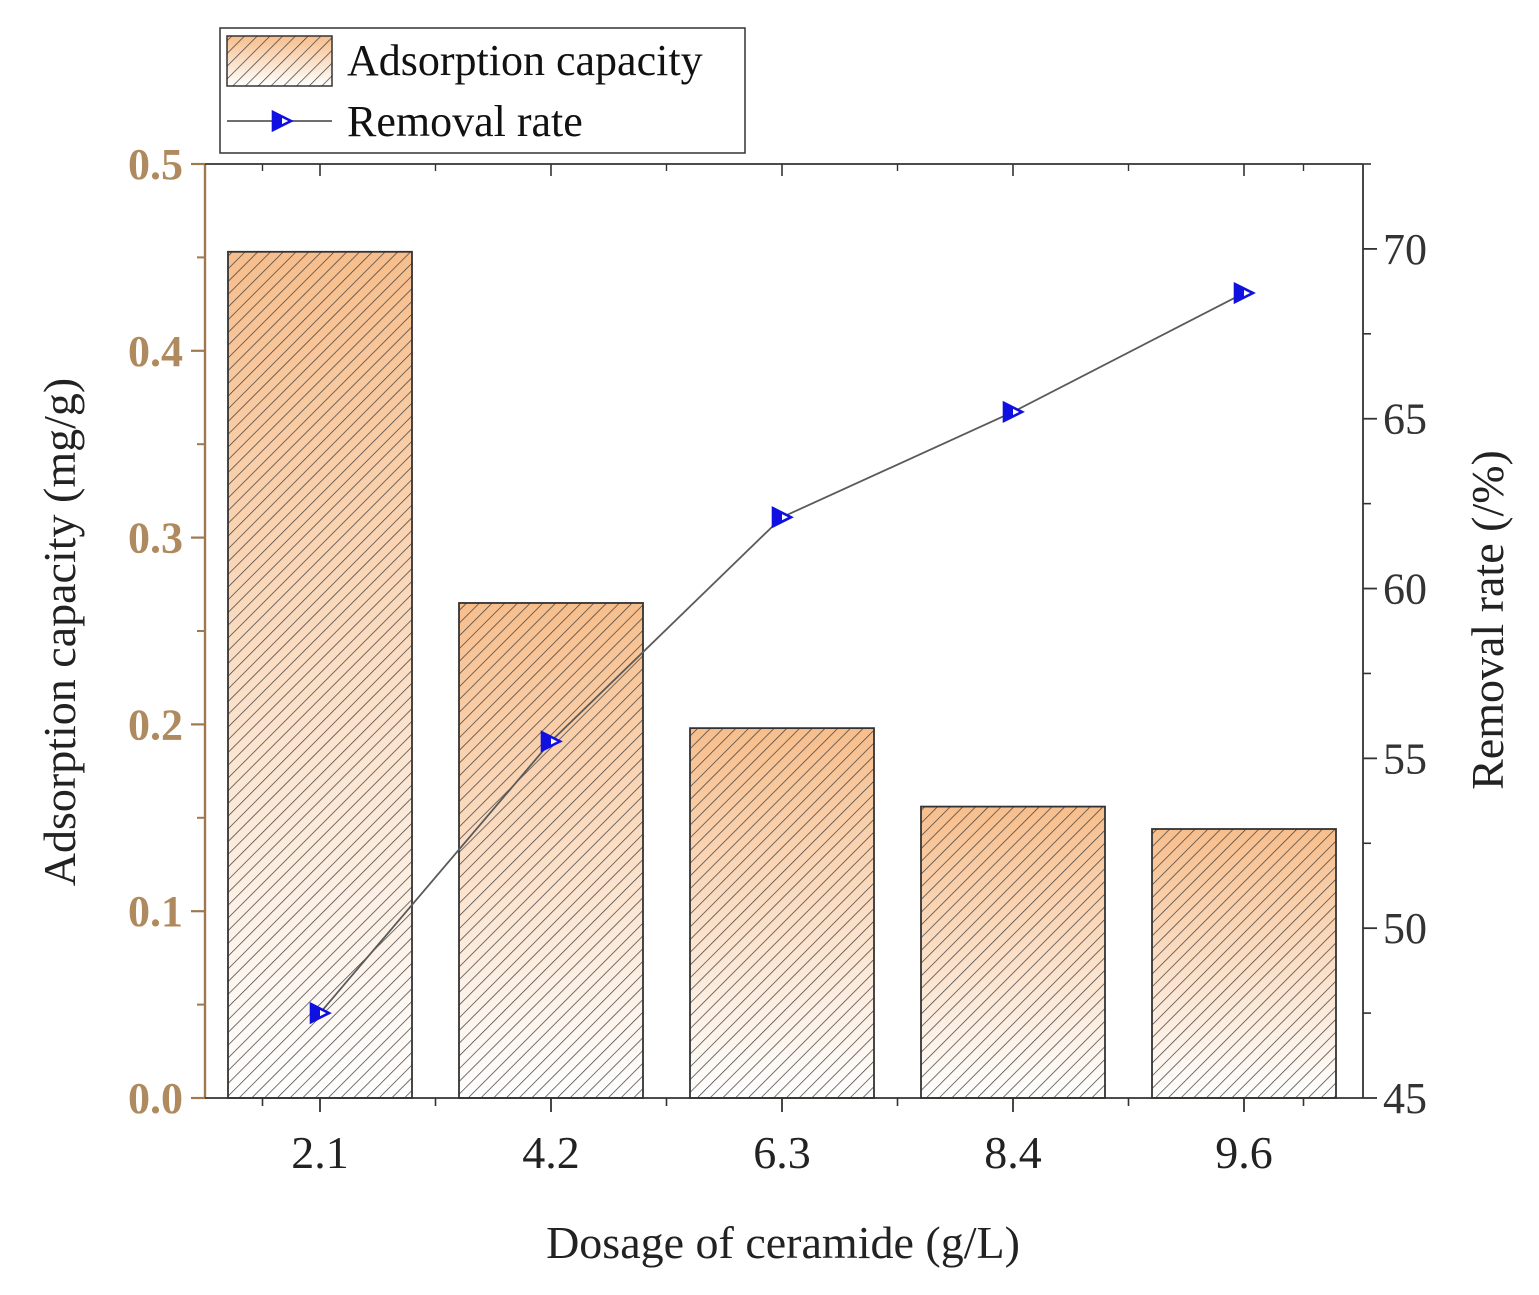 This screenshot has height=1295, width=1539. I want to click on bar-6.3, so click(782, 913).